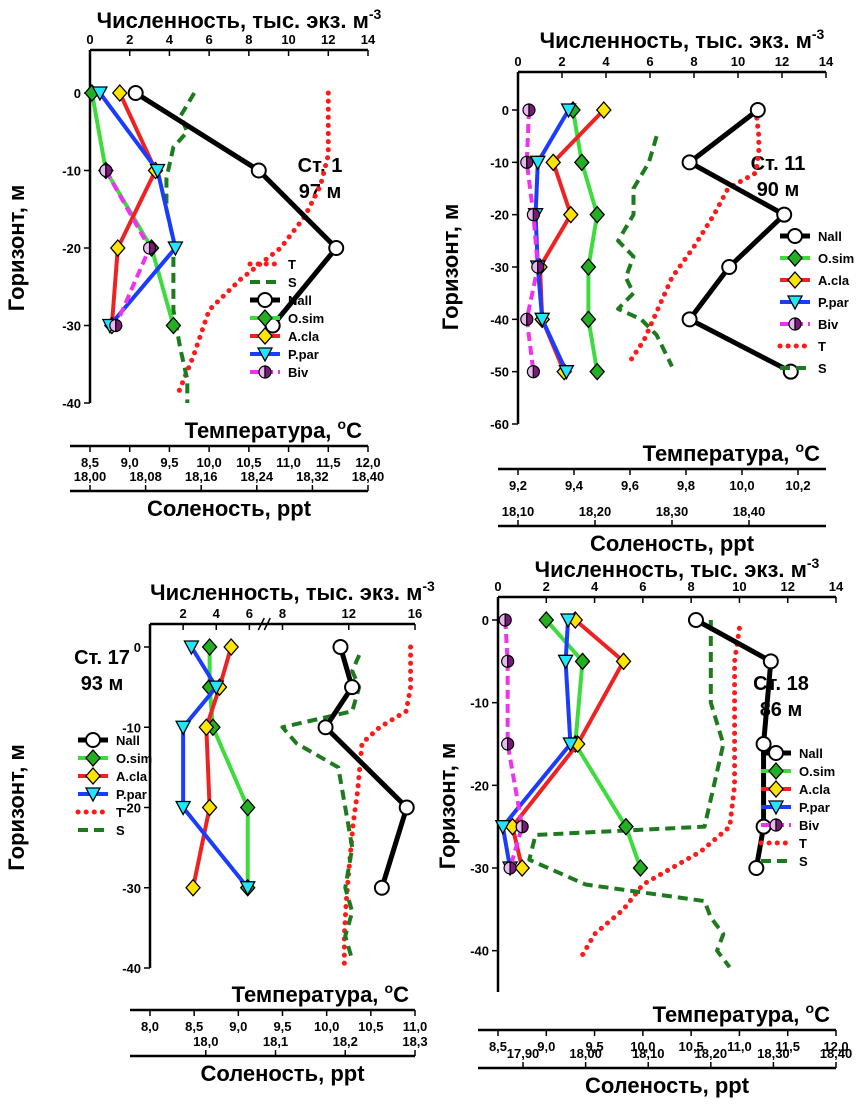  I want to click on count-tick-label: 2, so click(546, 586).